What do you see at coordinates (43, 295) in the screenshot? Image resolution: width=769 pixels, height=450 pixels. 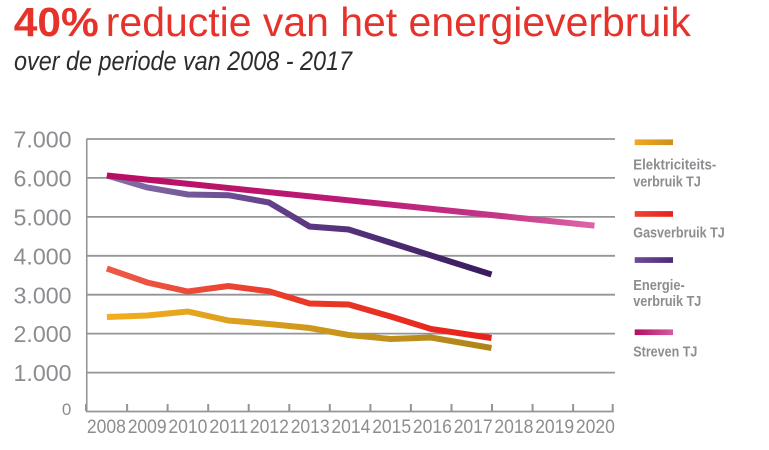 I see `svg-text: 3.000` at bounding box center [43, 295].